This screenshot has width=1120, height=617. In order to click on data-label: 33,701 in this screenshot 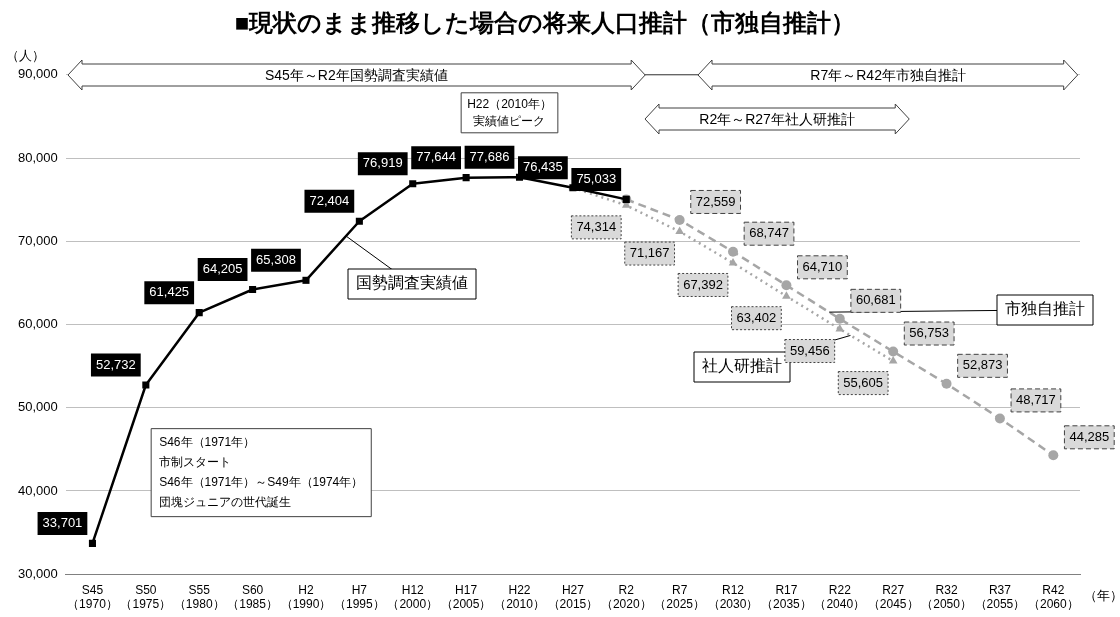, I will do `click(62, 522)`.